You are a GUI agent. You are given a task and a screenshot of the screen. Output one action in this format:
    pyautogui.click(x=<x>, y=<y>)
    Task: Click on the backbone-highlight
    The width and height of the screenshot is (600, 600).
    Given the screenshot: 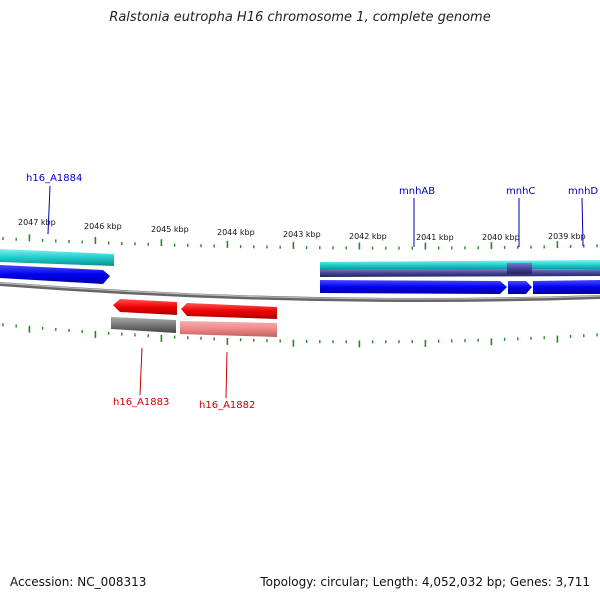 What is the action you would take?
    pyautogui.click(x=300, y=291)
    